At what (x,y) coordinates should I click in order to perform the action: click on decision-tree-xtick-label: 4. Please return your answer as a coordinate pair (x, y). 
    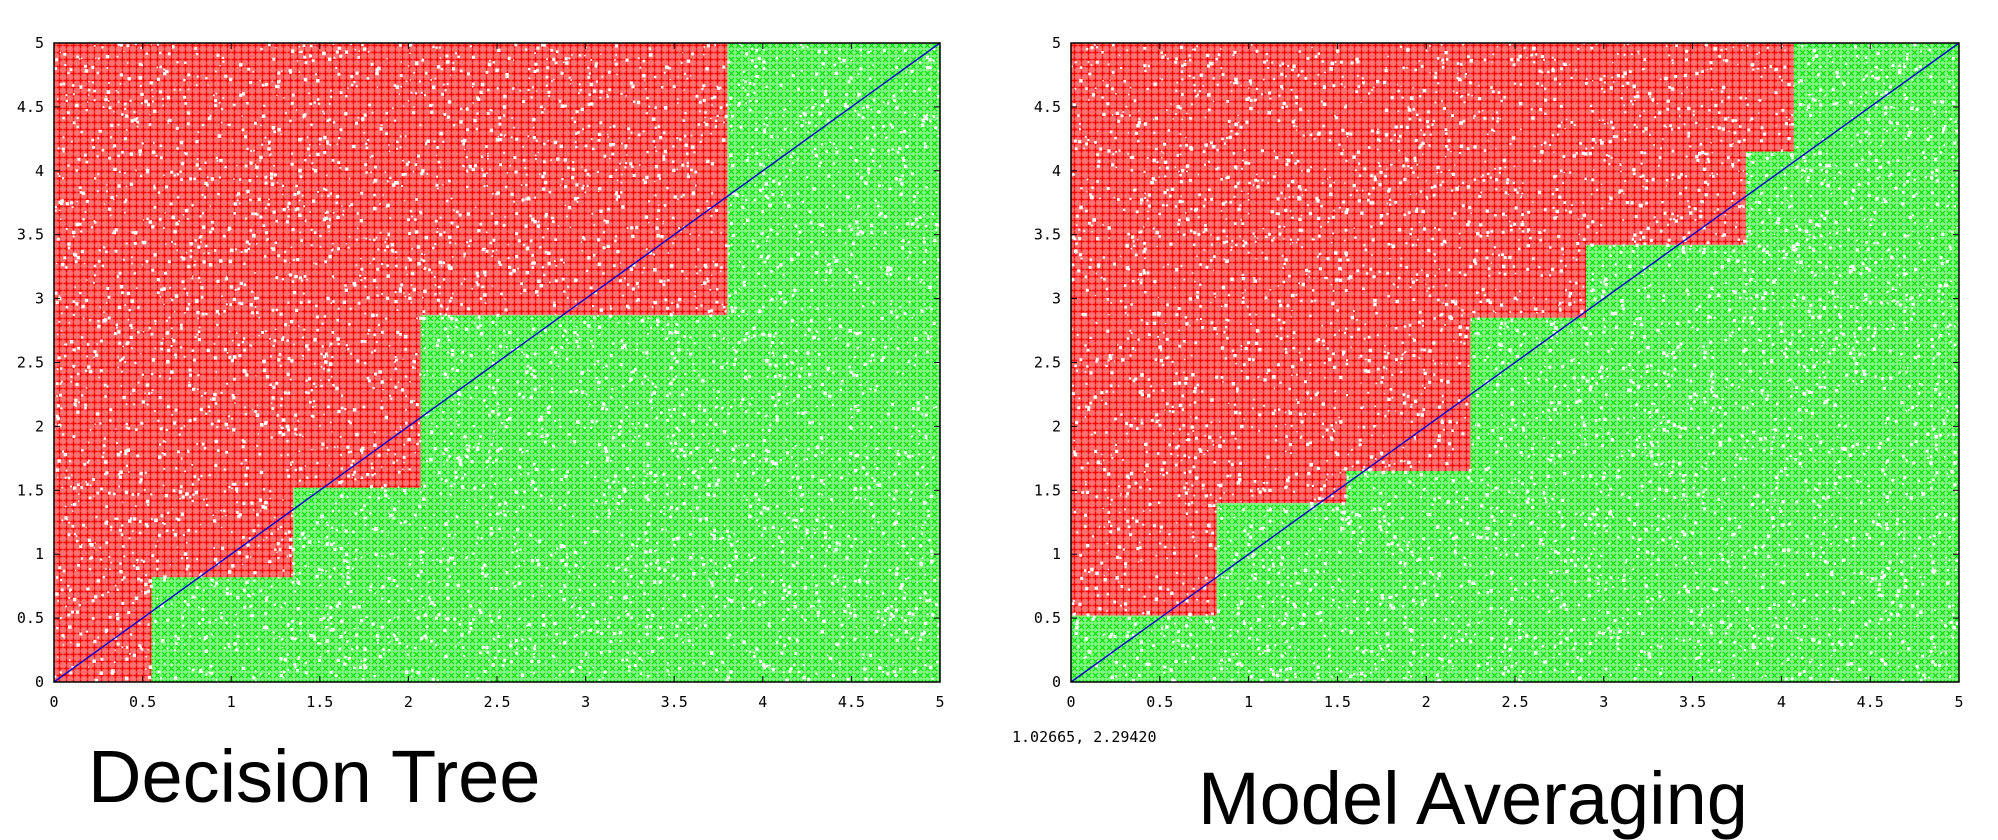
    Looking at the image, I should click on (762, 702).